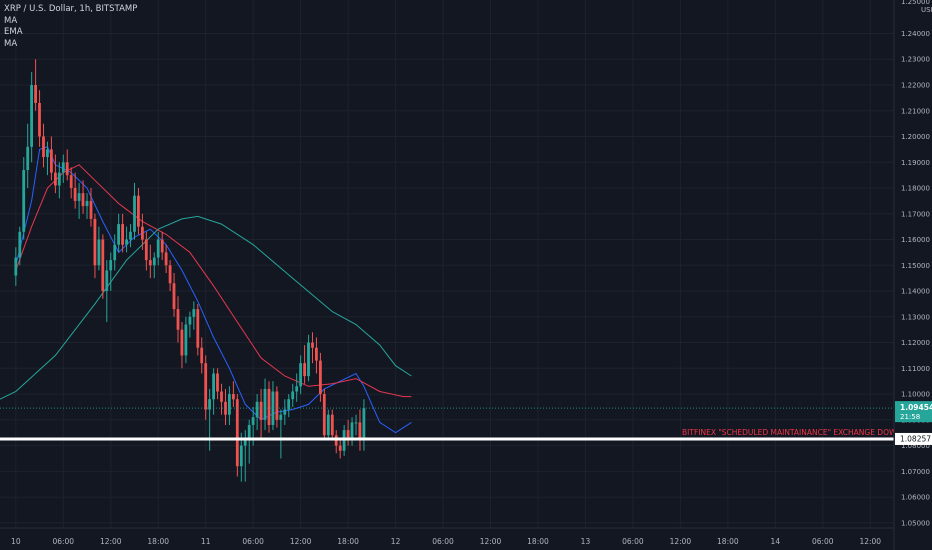 The width and height of the screenshot is (932, 550). I want to click on legend-ema: EMA, so click(13, 32).